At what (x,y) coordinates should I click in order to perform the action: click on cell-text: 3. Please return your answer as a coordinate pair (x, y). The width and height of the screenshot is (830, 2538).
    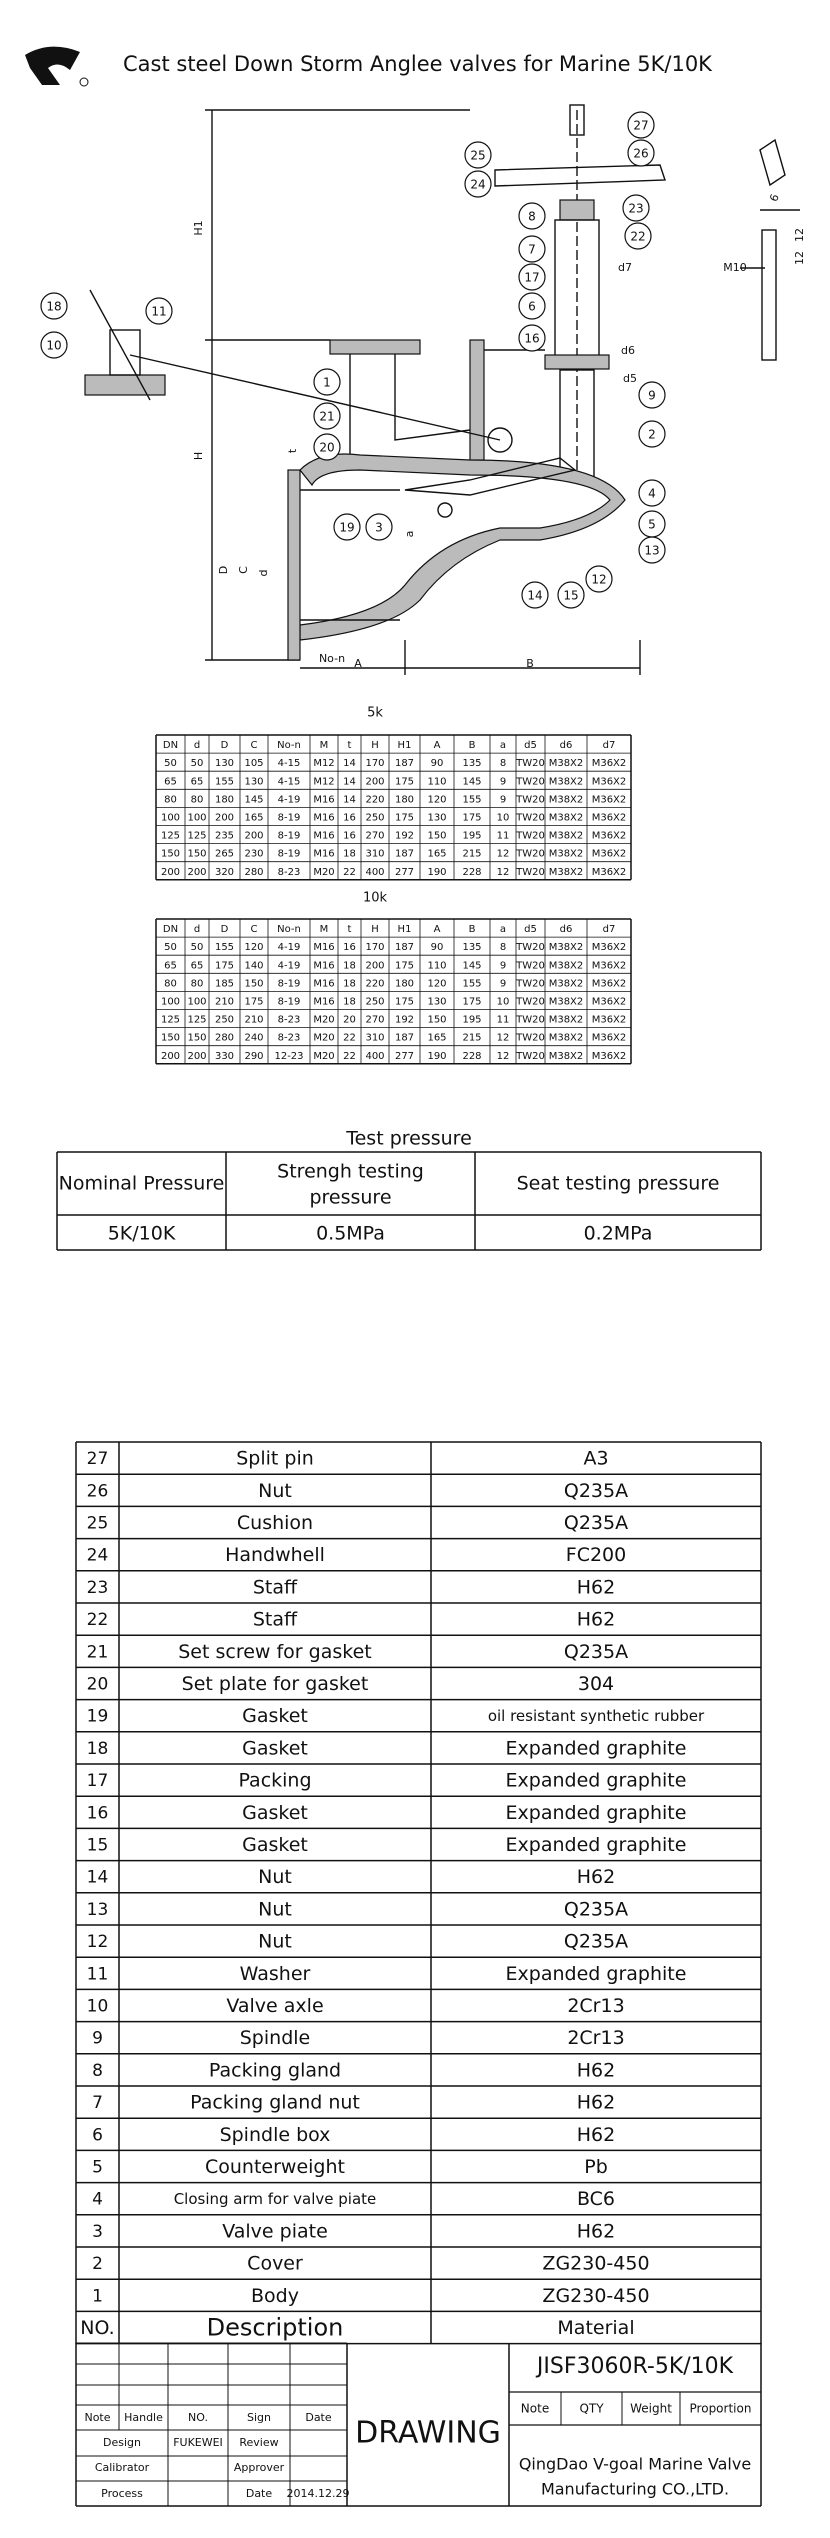
    Looking at the image, I should click on (97, 2232).